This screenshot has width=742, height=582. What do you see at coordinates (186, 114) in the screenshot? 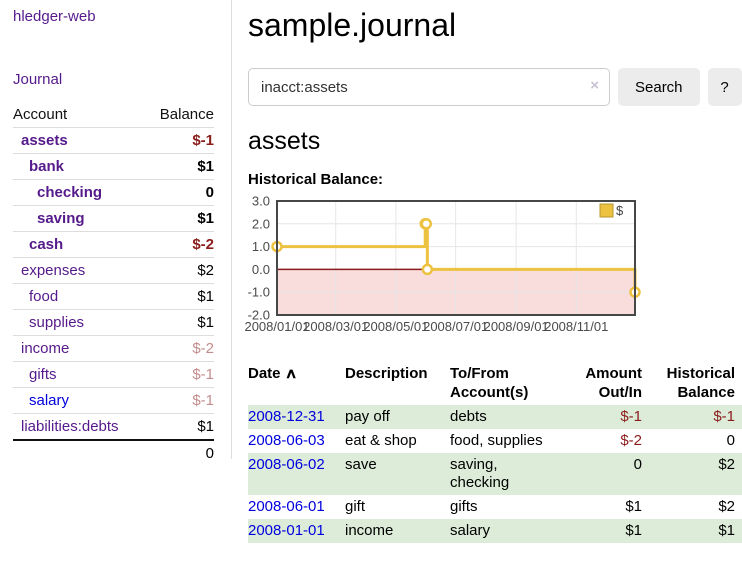
I see `accounts-header-balance: Balance` at bounding box center [186, 114].